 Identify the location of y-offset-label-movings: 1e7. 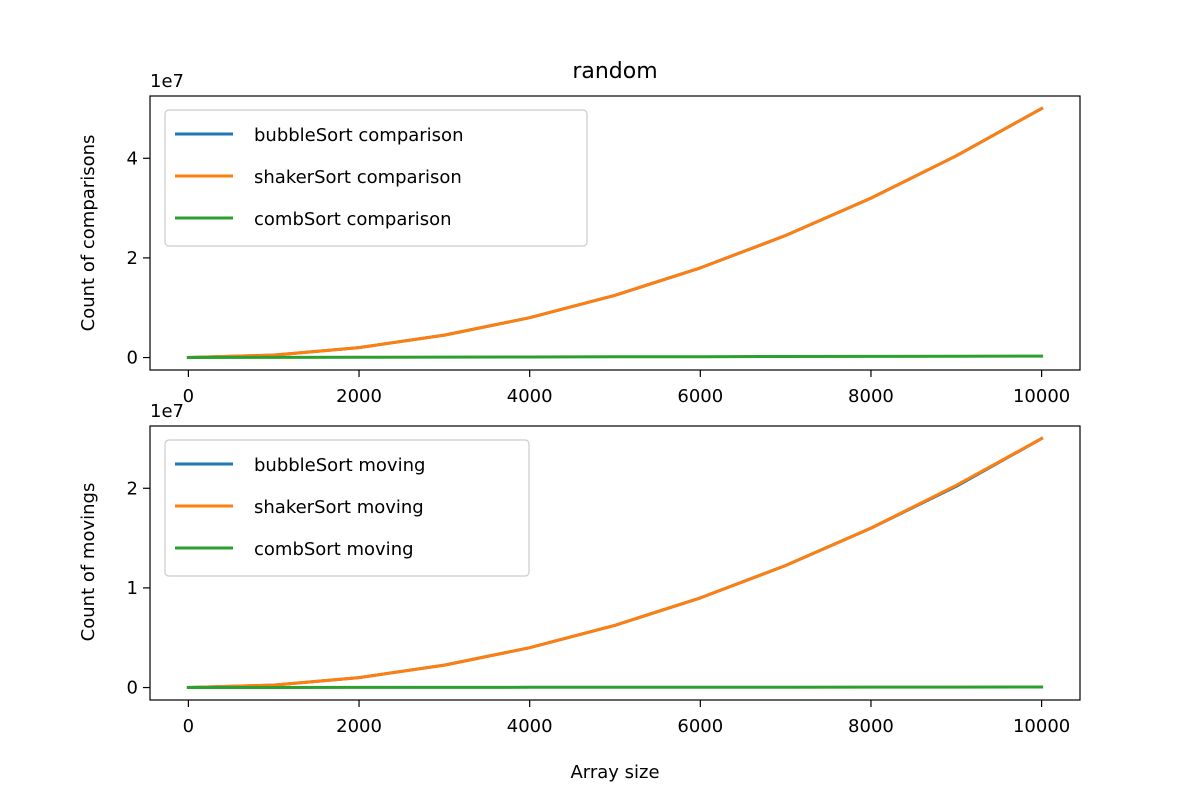
(167, 411).